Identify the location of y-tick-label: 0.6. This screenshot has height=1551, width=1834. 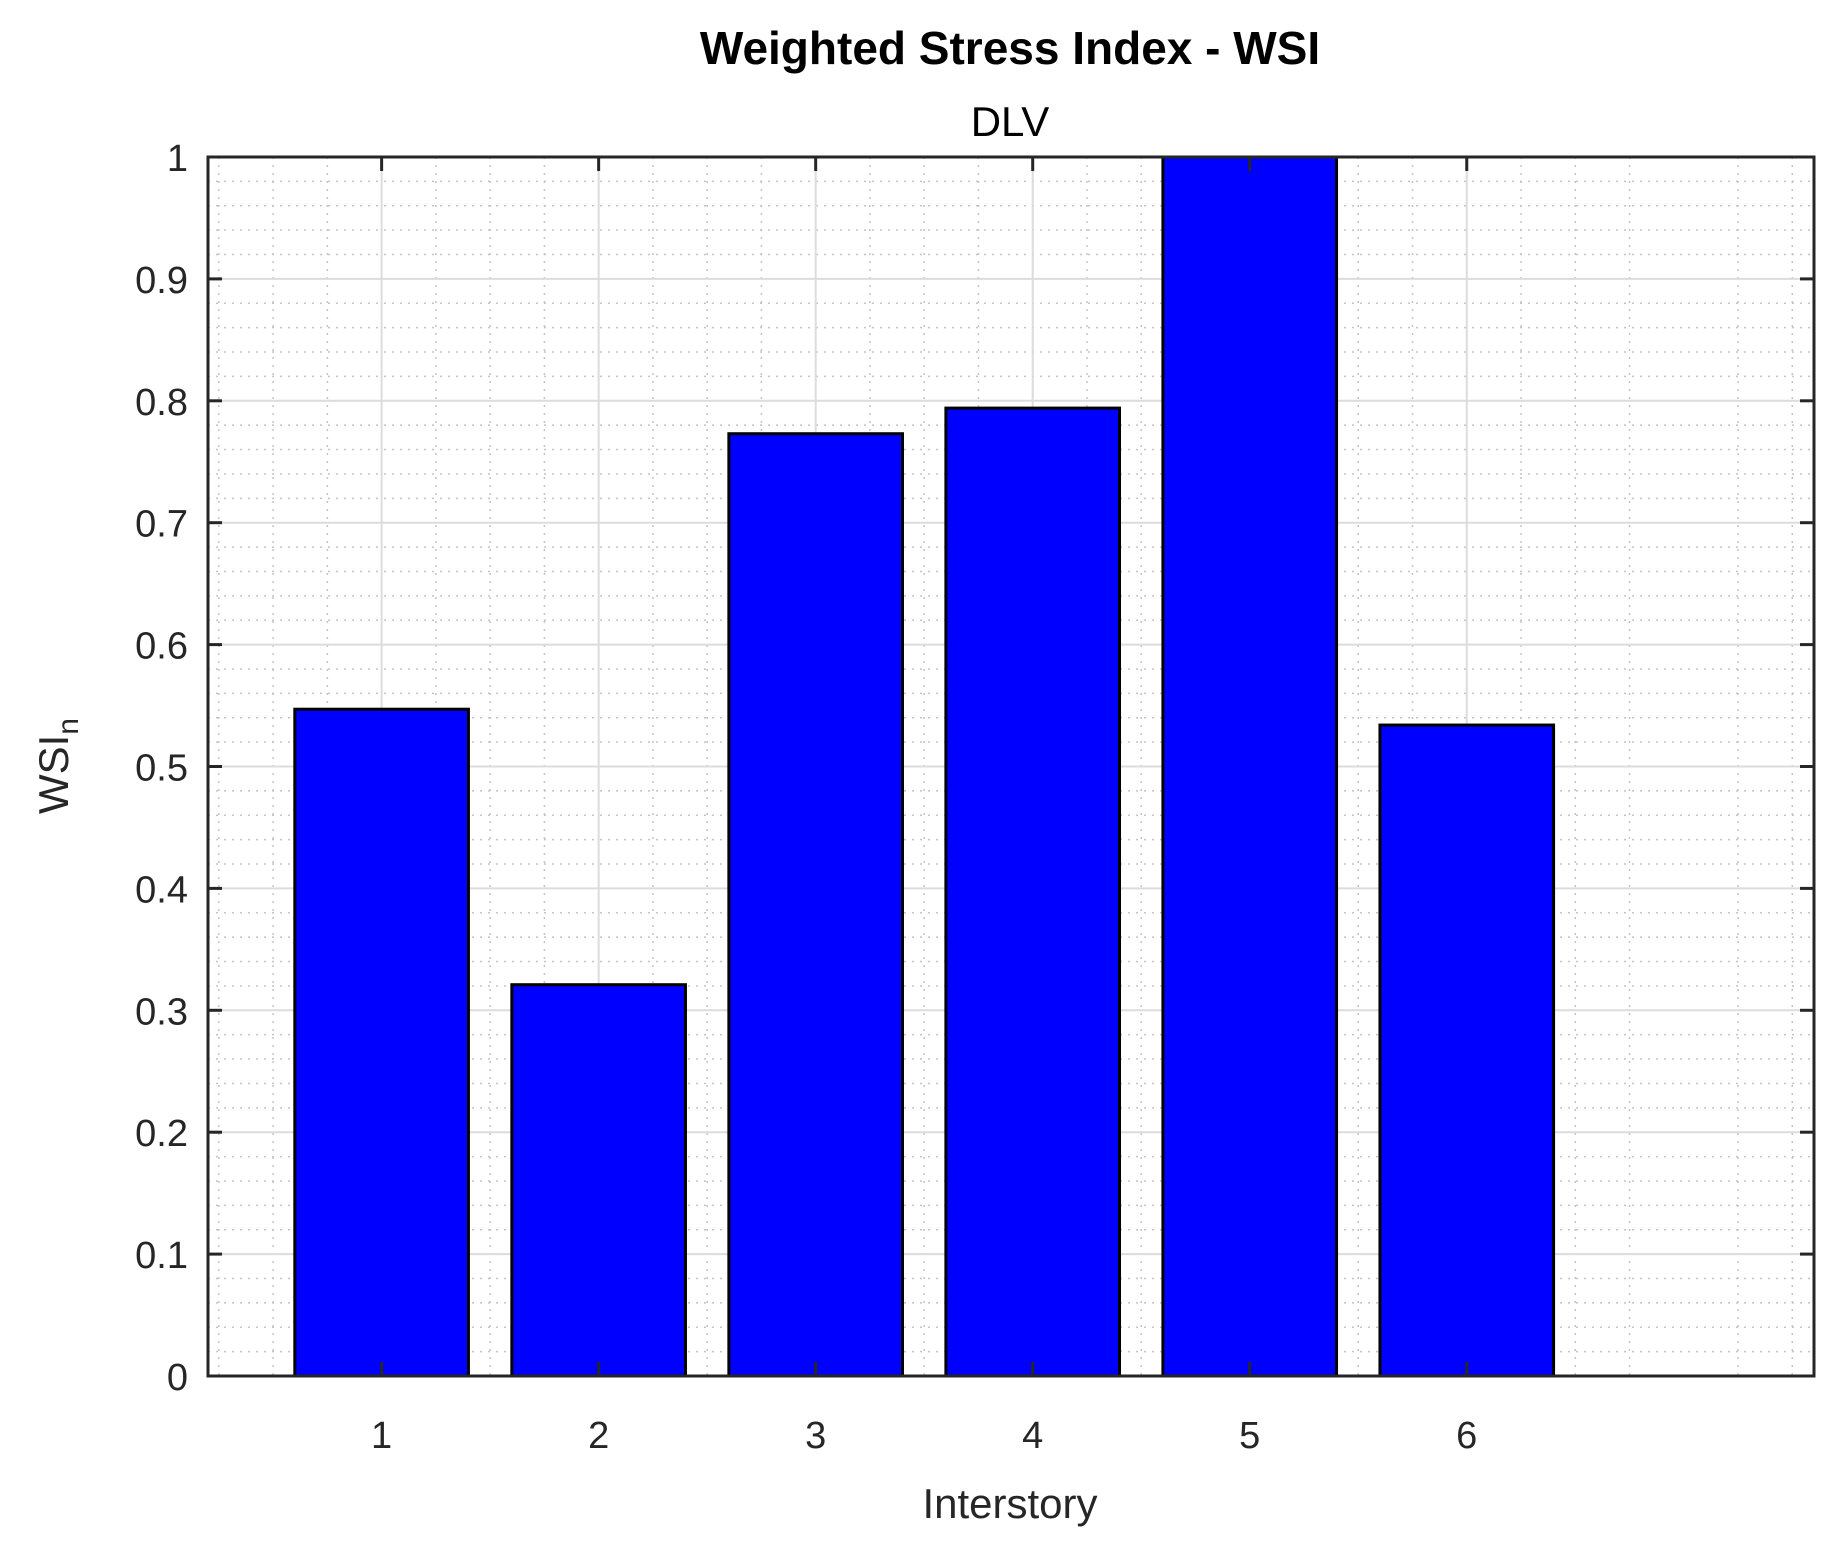
(161, 647).